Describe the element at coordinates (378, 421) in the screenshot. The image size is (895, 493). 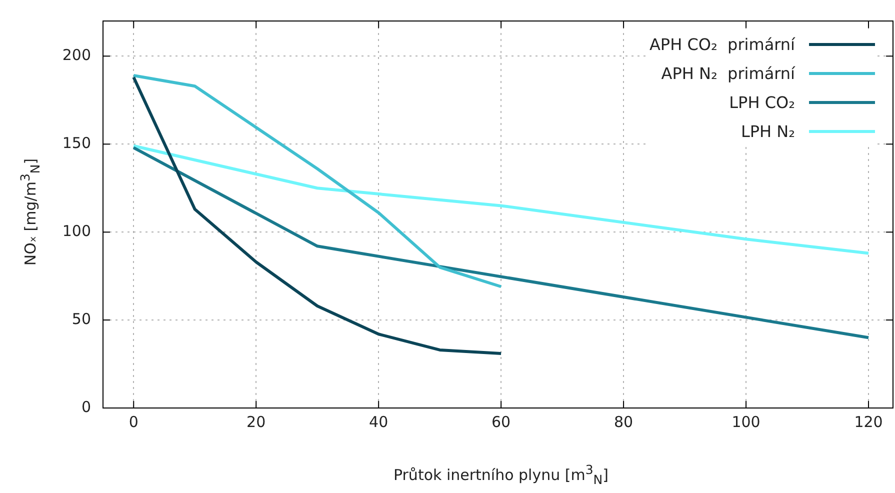
I see `x-tick-label: 40` at that location.